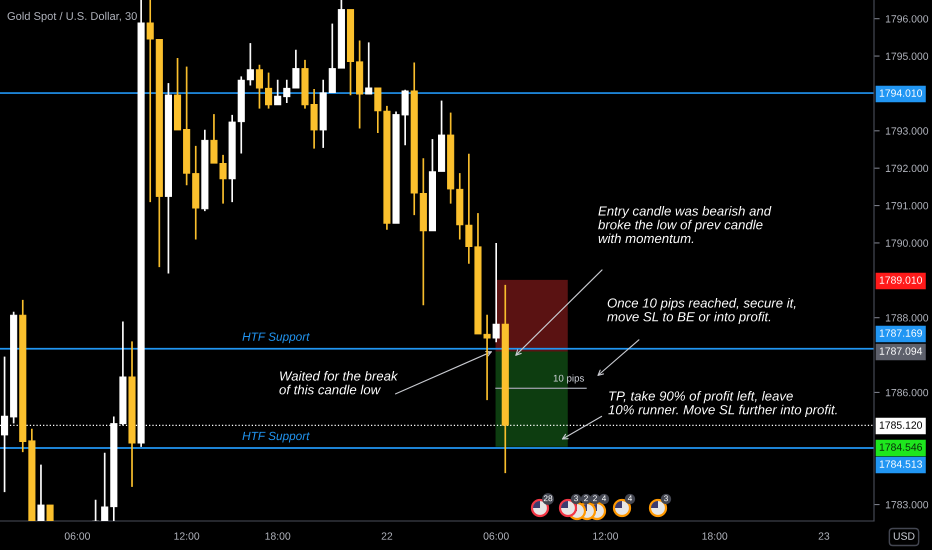 This screenshot has height=550, width=932. I want to click on y-tick-label: 1788.000, so click(907, 318).